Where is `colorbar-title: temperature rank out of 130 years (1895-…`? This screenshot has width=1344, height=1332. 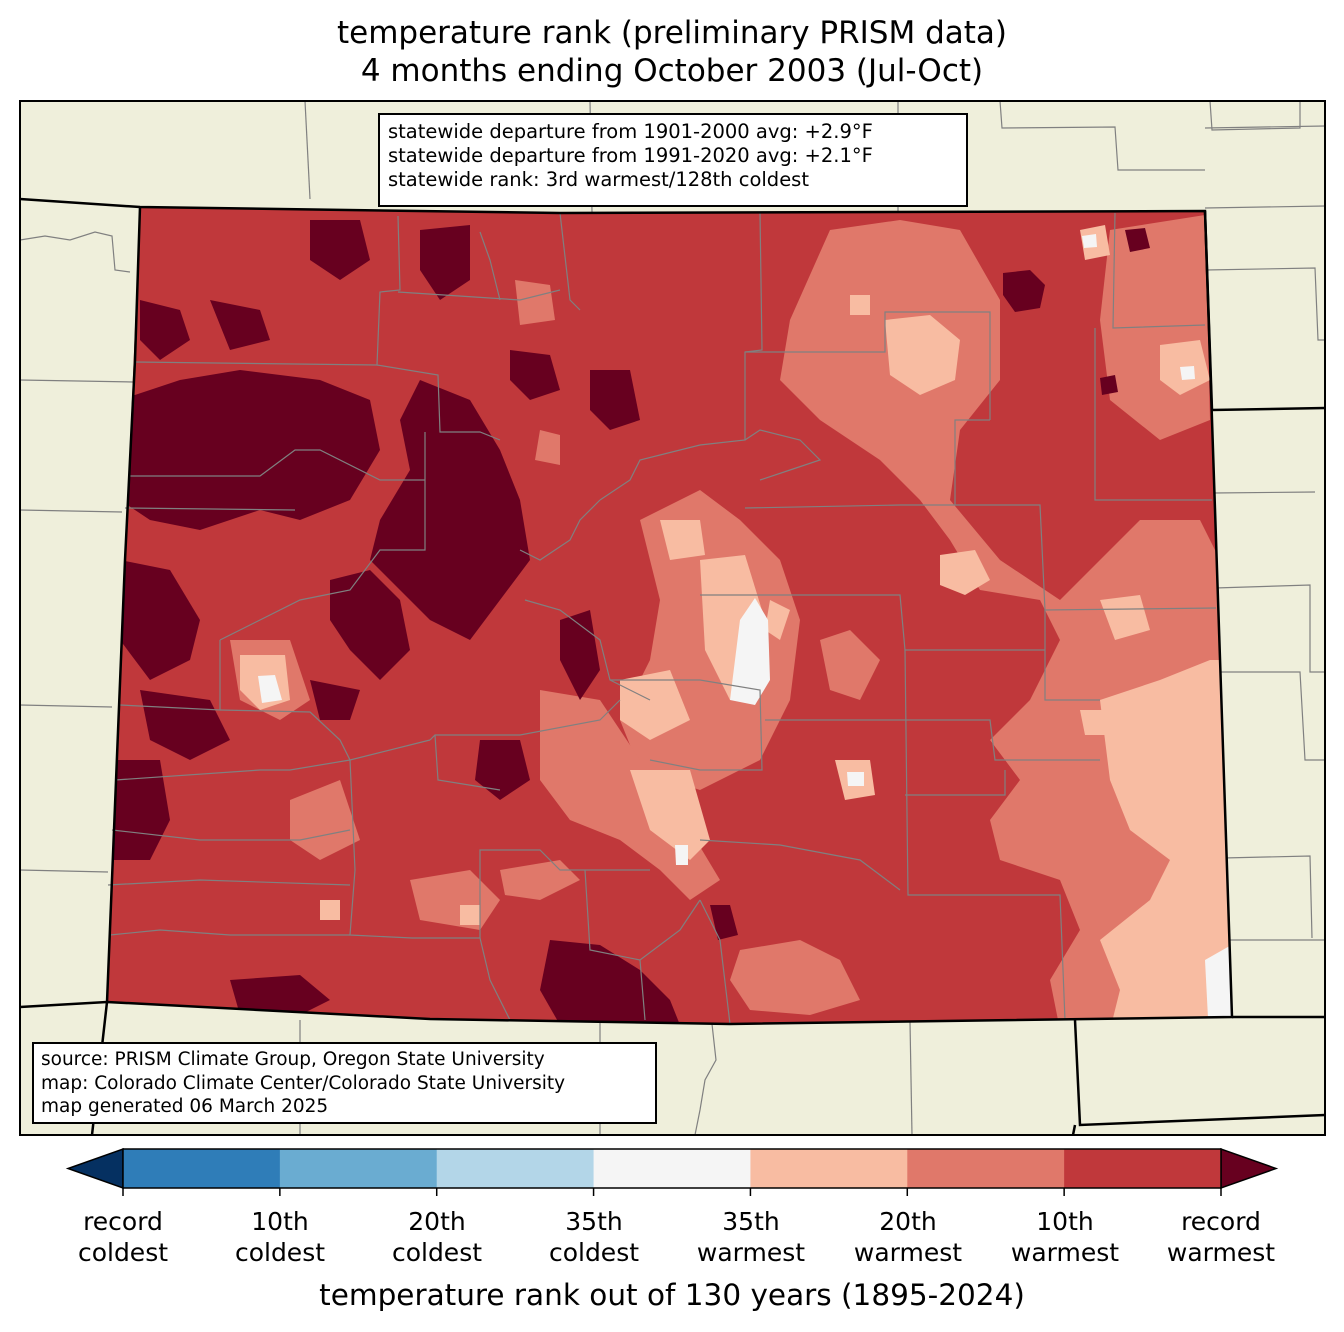
colorbar-title: temperature rank out of 130 years (1895-… is located at coordinates (672, 1295).